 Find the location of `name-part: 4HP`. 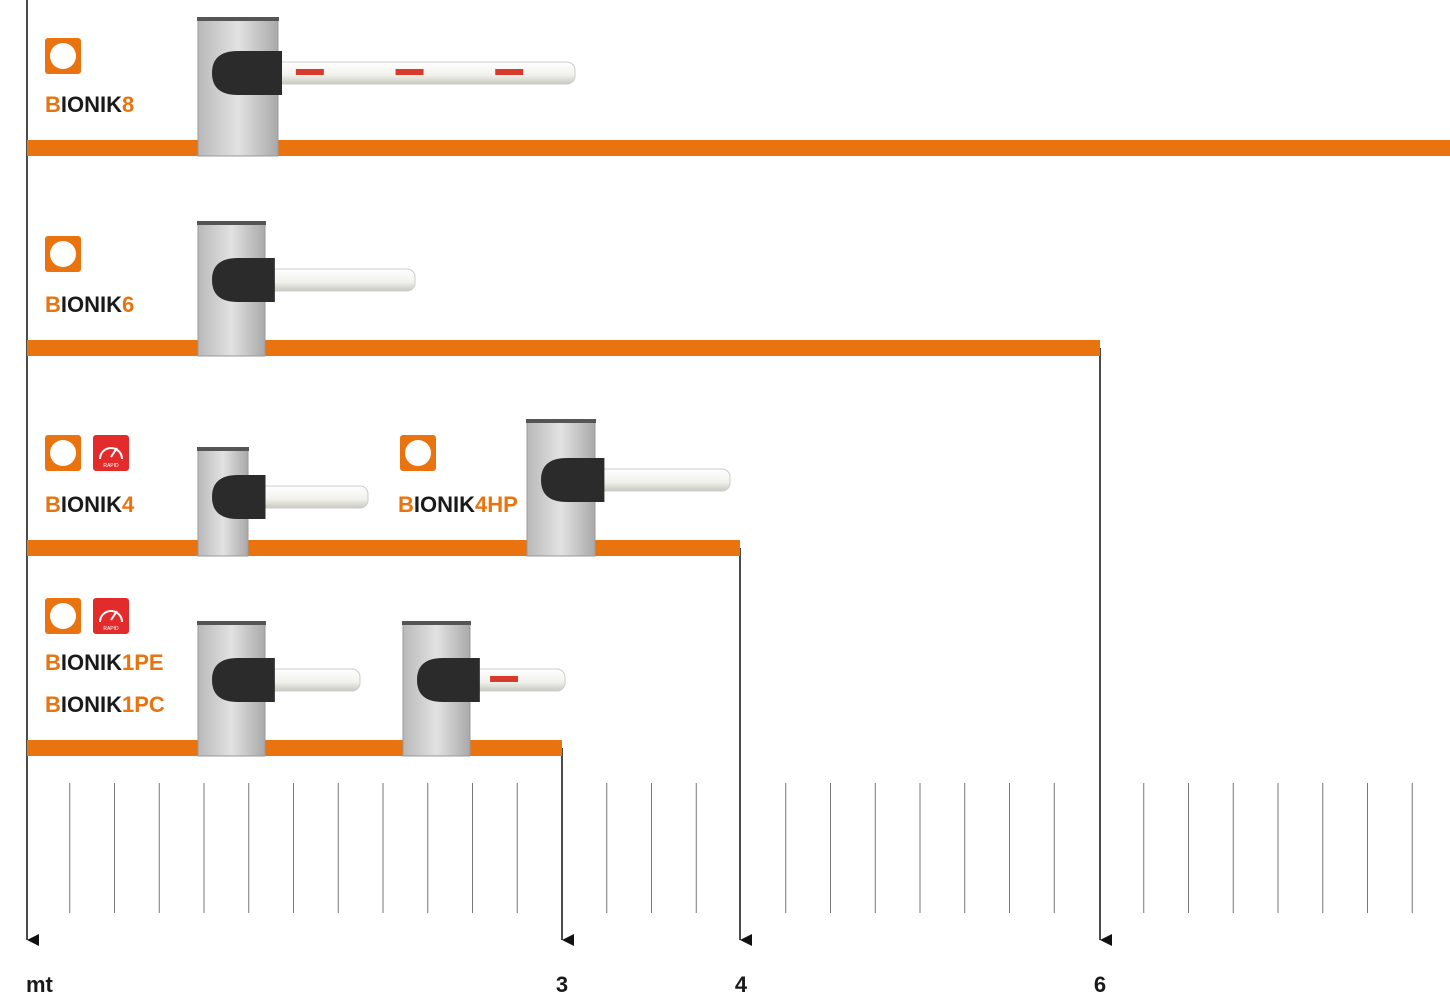

name-part: 4HP is located at coordinates (496, 504).